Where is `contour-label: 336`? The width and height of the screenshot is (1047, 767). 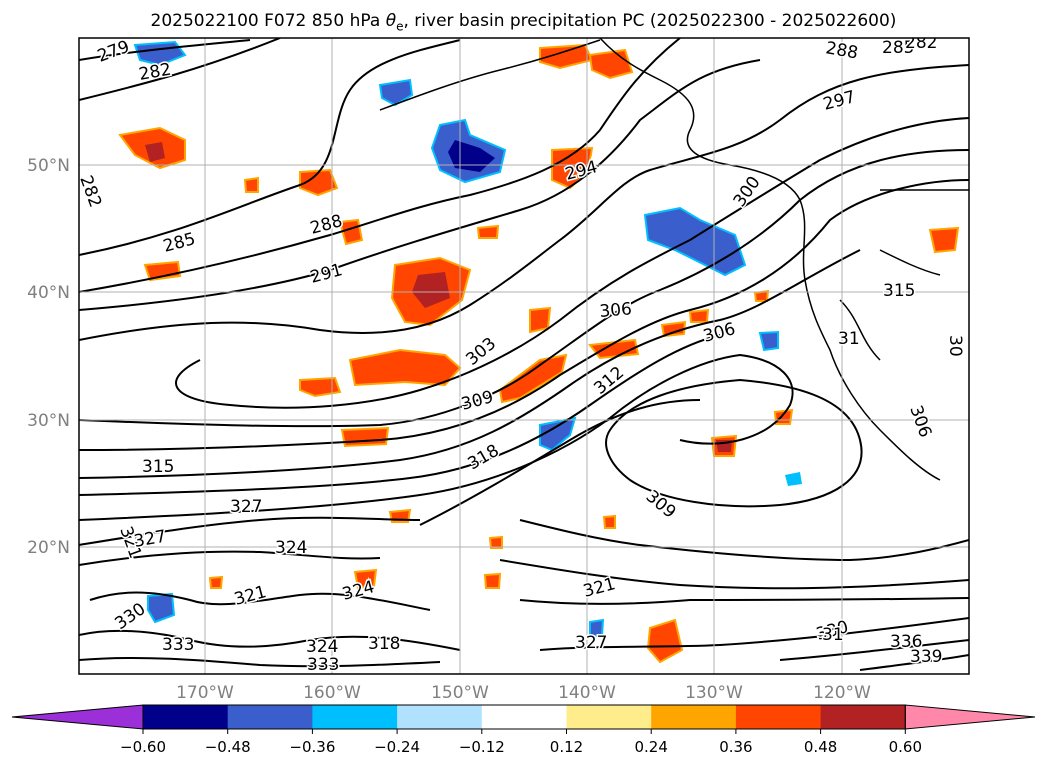 contour-label: 336 is located at coordinates (906, 642).